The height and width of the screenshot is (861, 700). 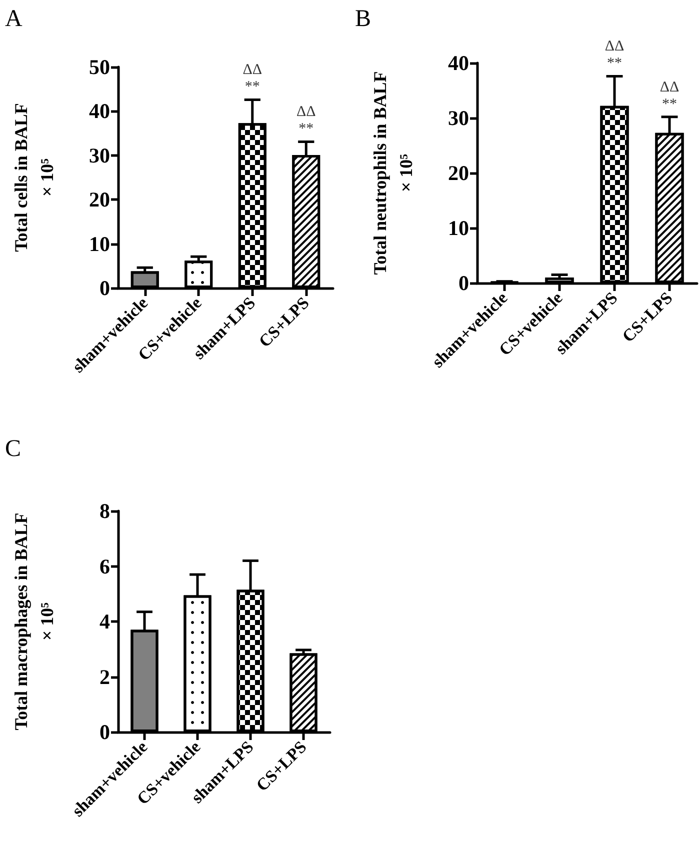 I want to click on y-tick-label: 50, so click(x=99, y=67).